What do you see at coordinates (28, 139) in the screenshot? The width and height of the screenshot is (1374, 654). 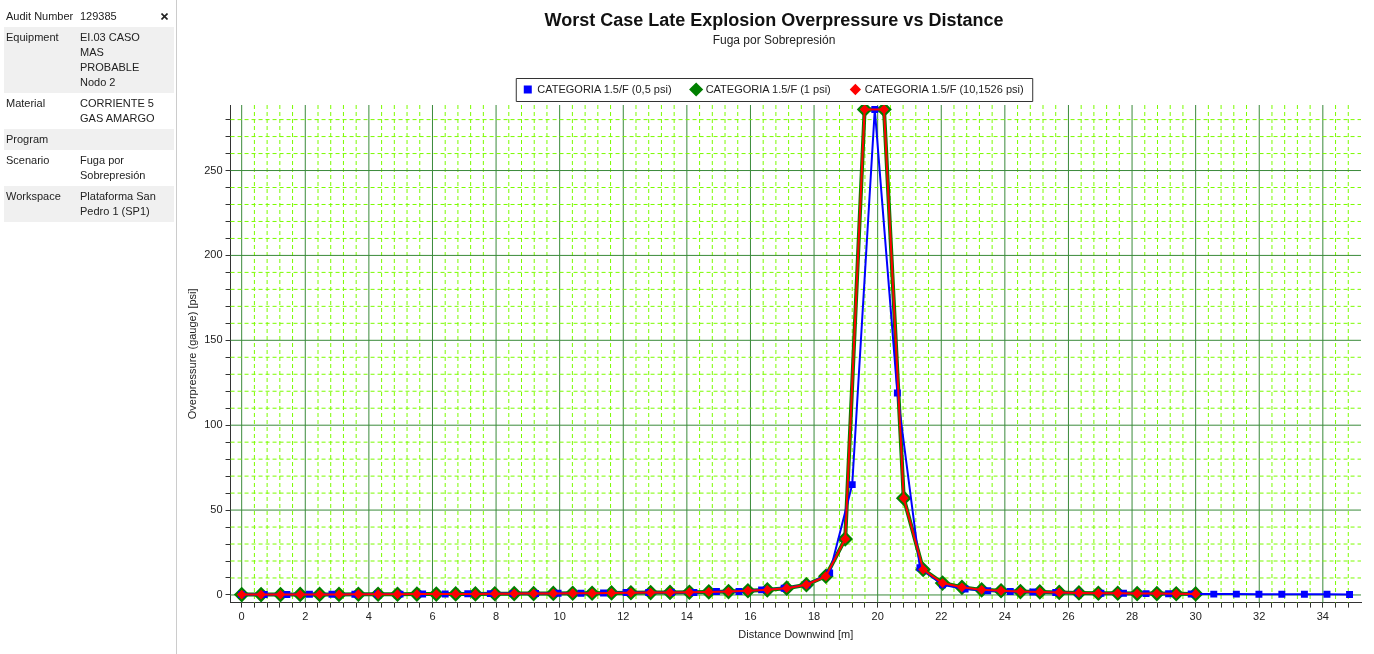 I see `category-label: Program` at bounding box center [28, 139].